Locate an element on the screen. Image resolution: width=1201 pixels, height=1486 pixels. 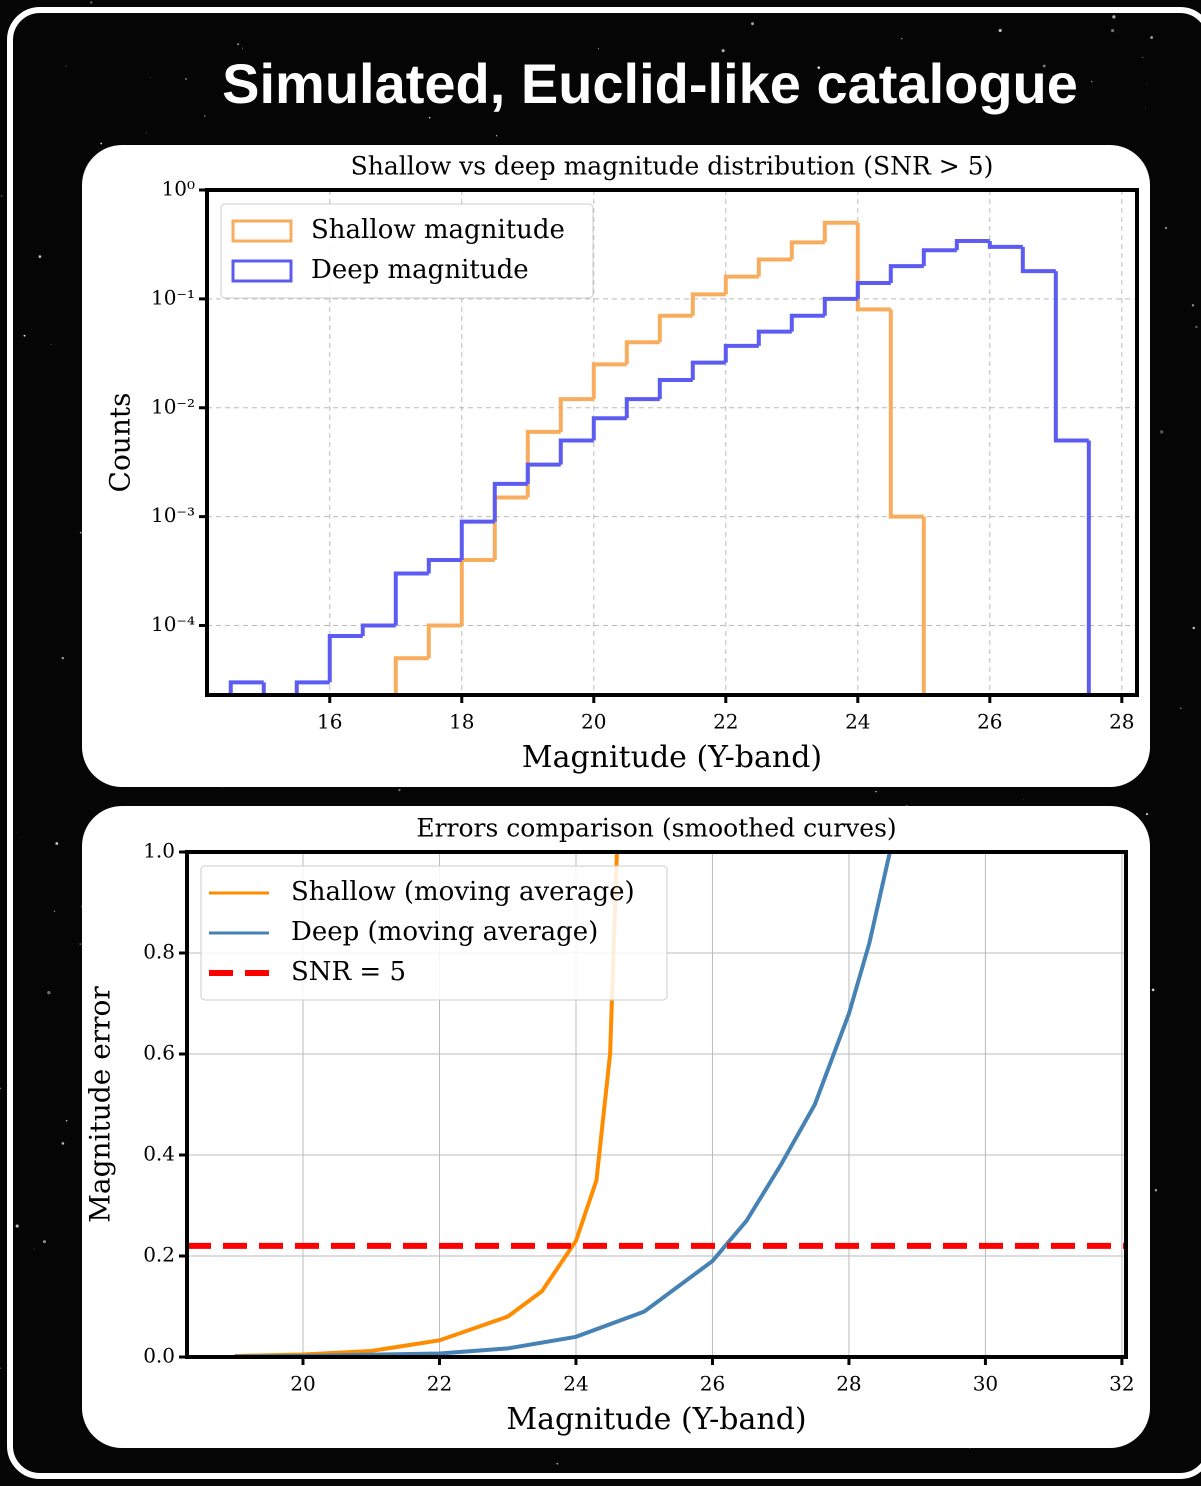
chart-title: Errors comparison (smoothed curves) is located at coordinates (656, 828).